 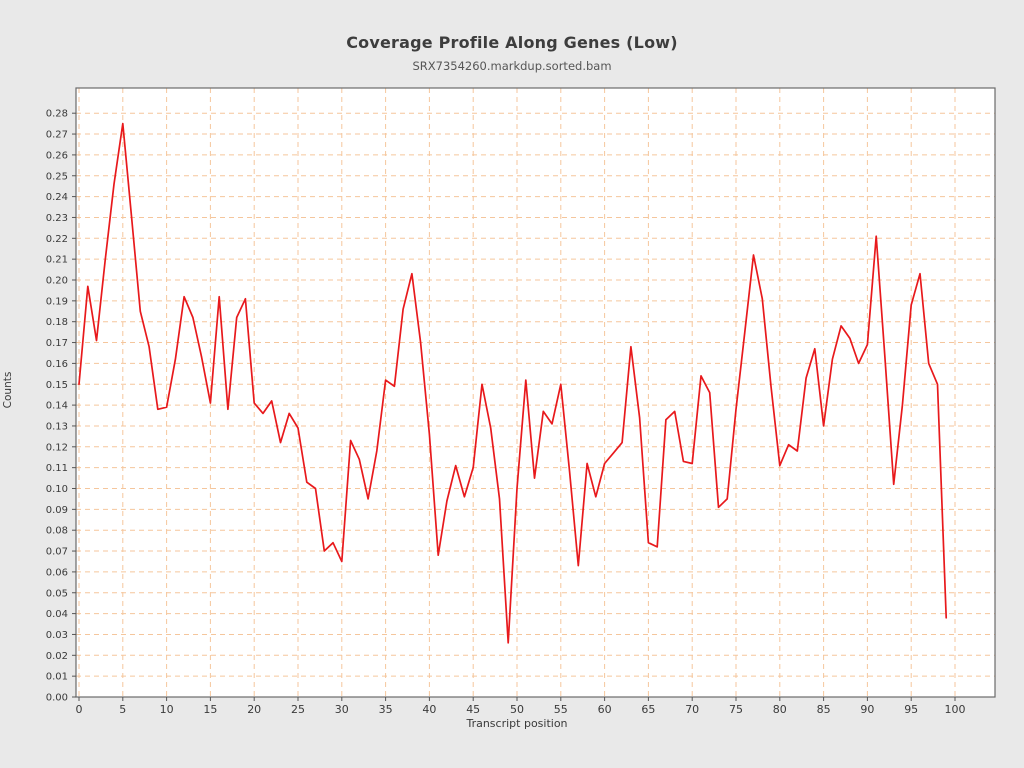 I want to click on y-tick-label: 0.07, so click(x=57, y=552).